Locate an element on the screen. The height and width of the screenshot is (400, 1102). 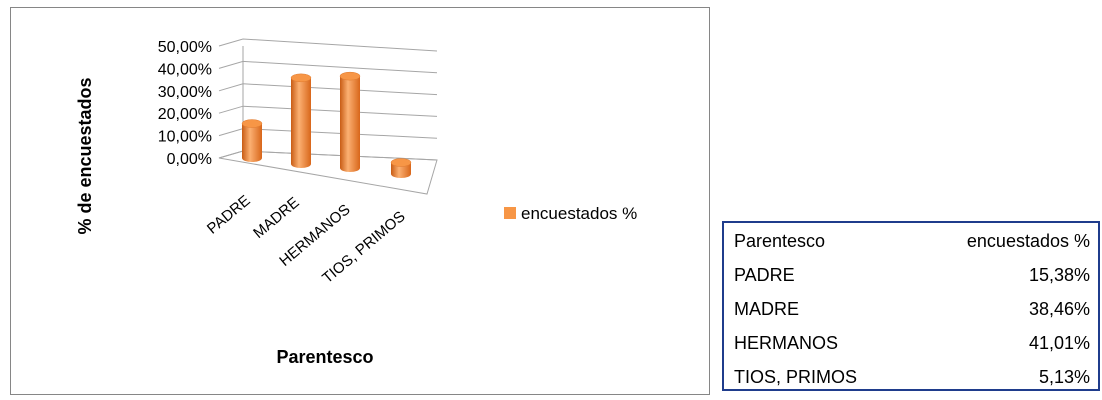
table-cell: 41,01% is located at coordinates (1059, 343).